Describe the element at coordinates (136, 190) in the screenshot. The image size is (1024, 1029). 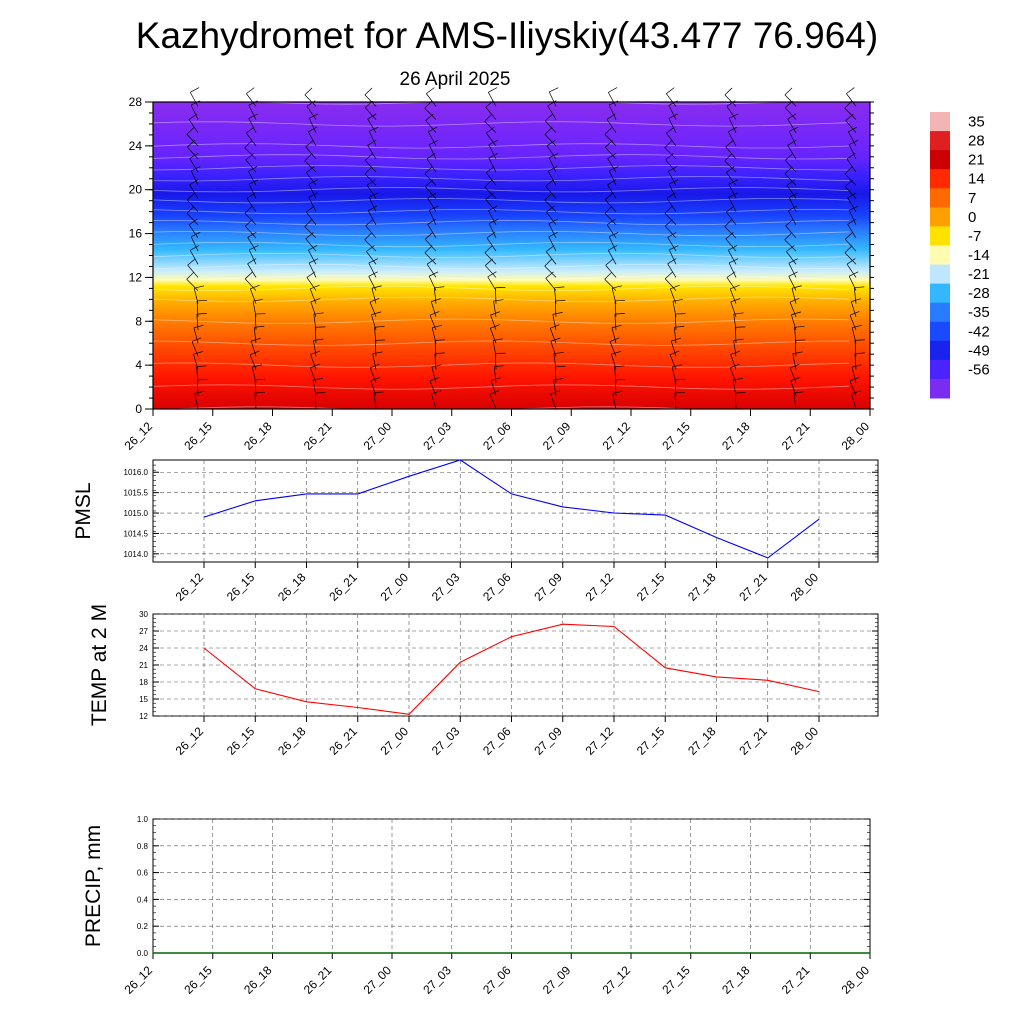
I see `y-tick-label: 20` at that location.